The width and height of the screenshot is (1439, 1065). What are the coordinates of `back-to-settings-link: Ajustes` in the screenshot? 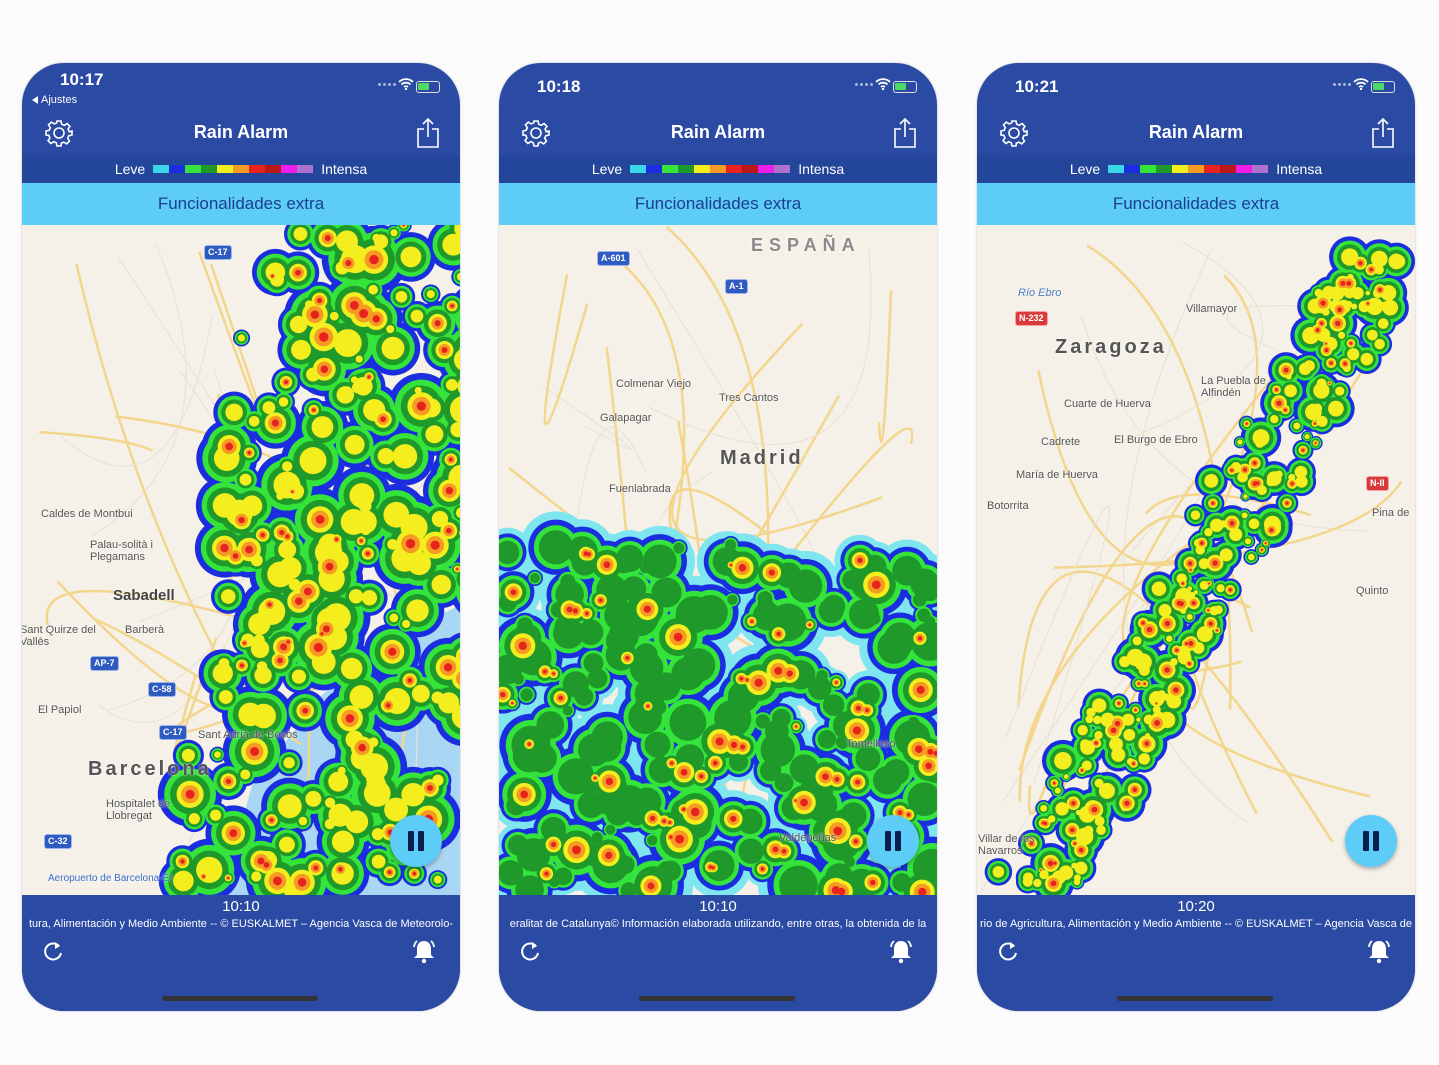 It's located at (54, 100).